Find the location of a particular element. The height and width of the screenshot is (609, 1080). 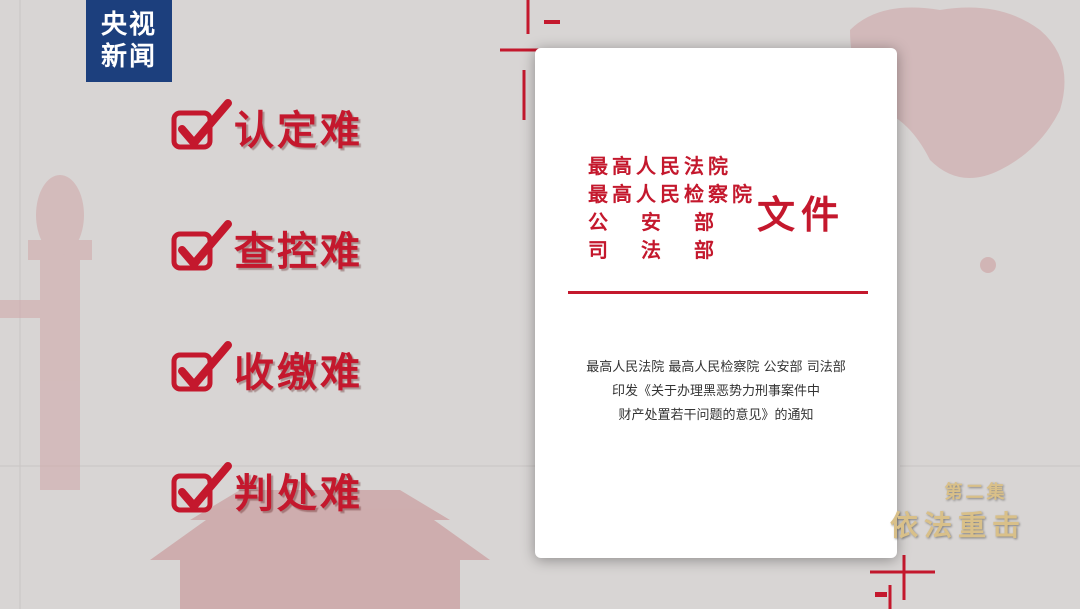

issuer-list: 最高人民法院 最高人民检察院 公安部 司法部 is located at coordinates (672, 208).